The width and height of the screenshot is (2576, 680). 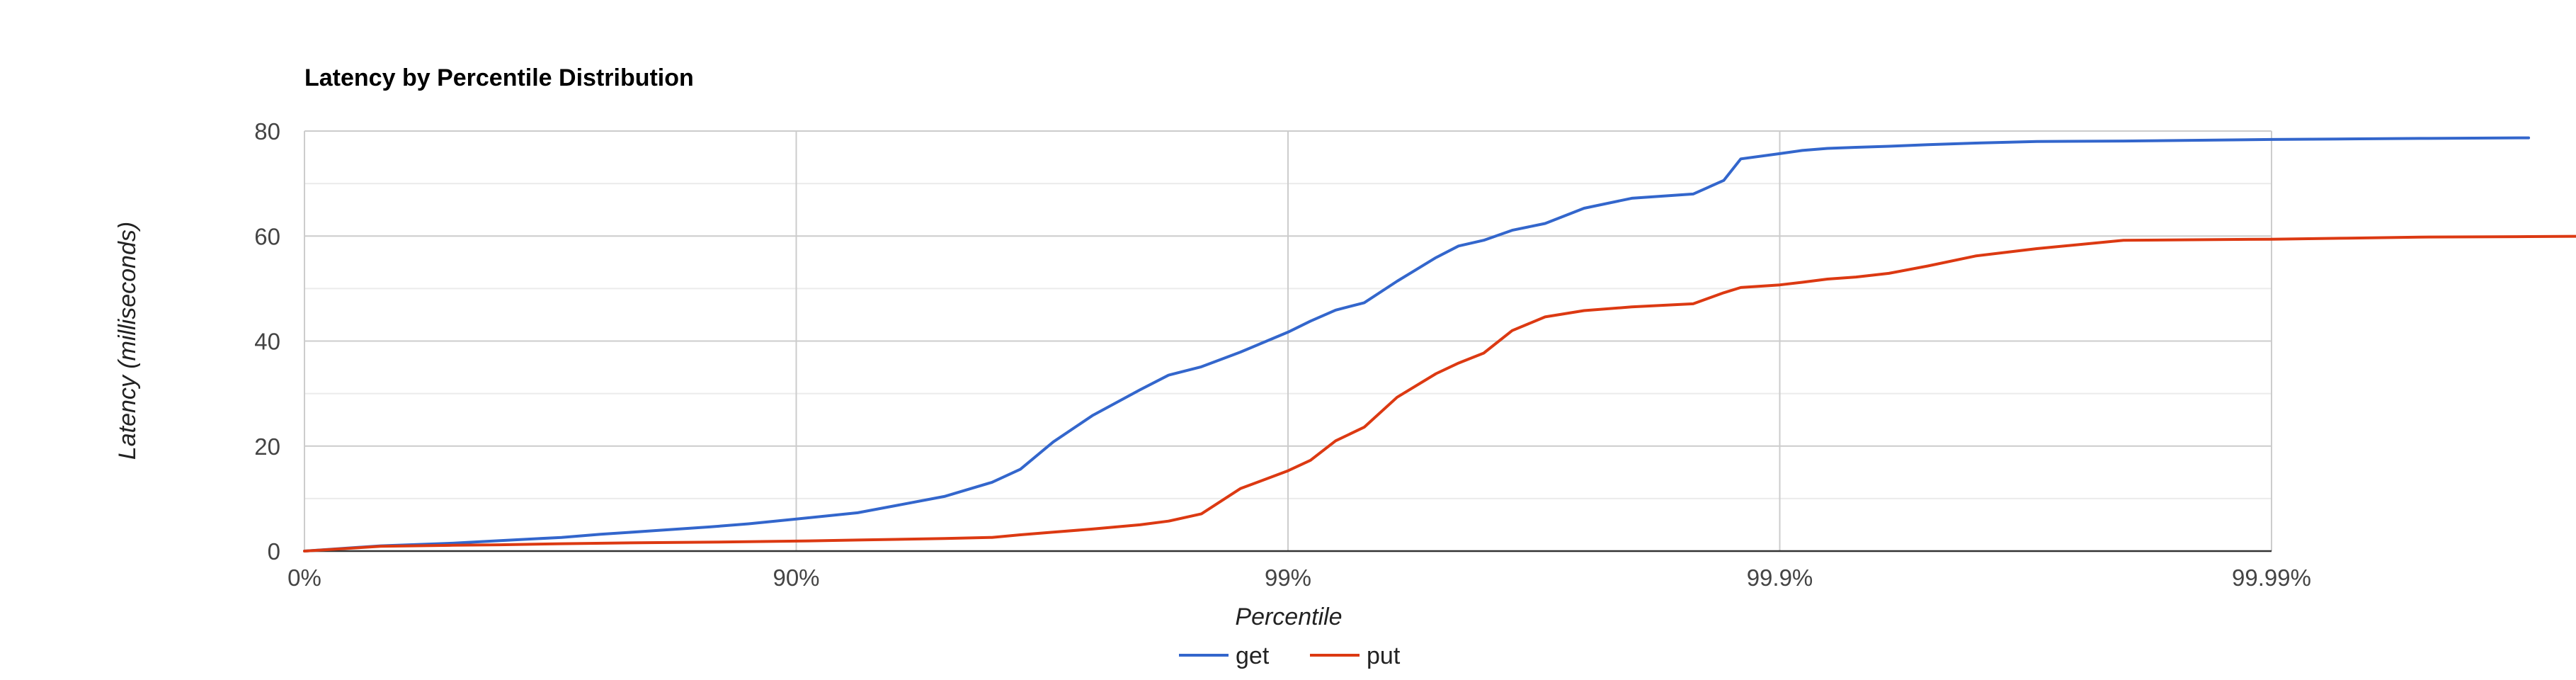 I want to click on y-tick-label: 40, so click(x=267, y=342).